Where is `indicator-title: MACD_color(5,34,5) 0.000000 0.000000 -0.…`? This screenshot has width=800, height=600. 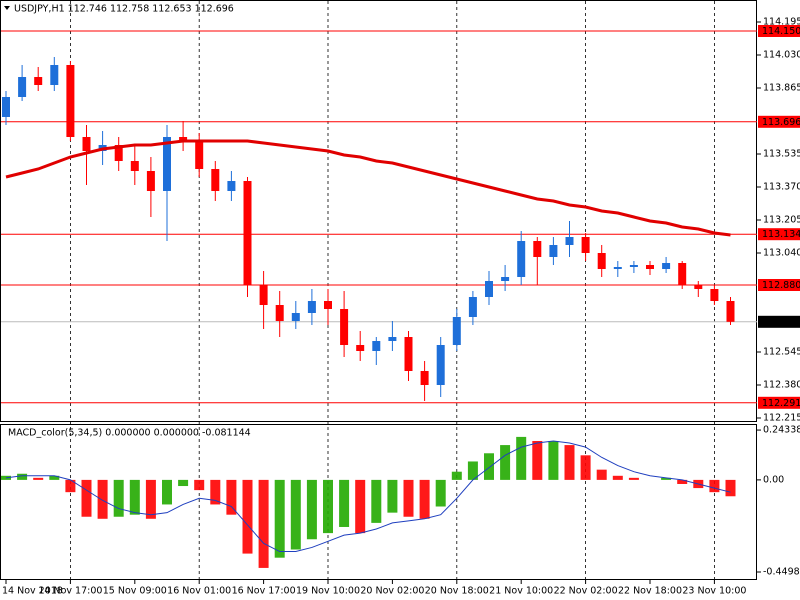 indicator-title: MACD_color(5,34,5) 0.000000 0.000000 -0.… is located at coordinates (129, 433).